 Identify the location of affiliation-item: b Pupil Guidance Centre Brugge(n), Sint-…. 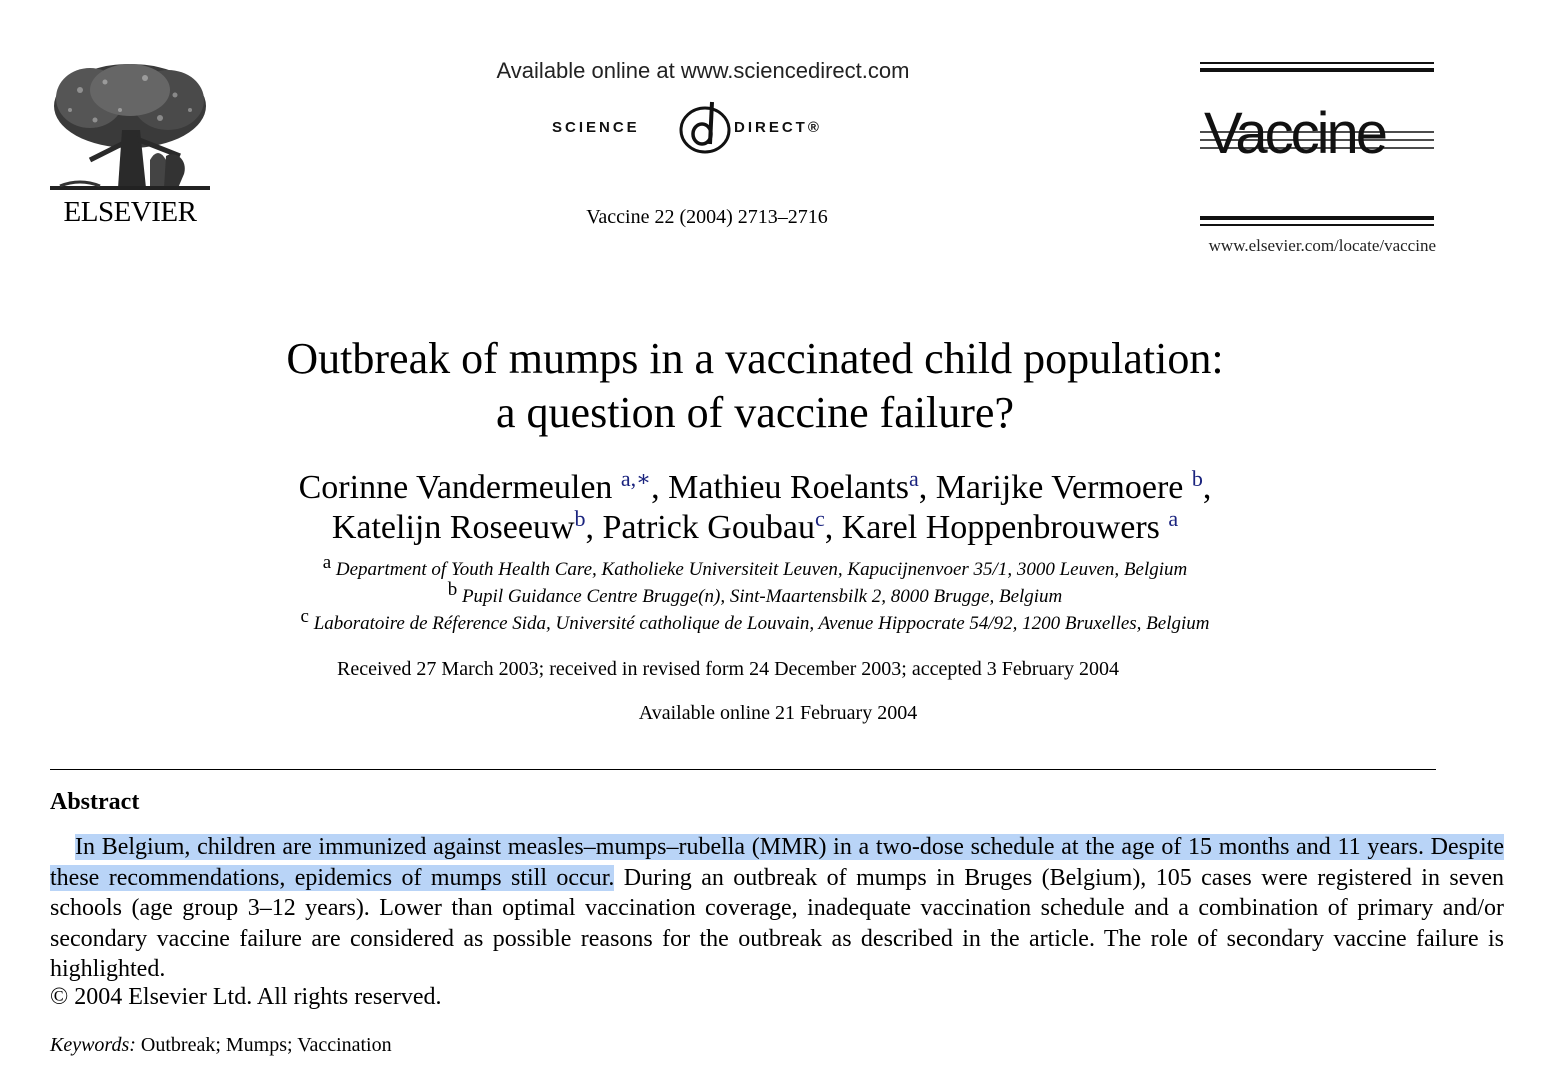
(755, 595).